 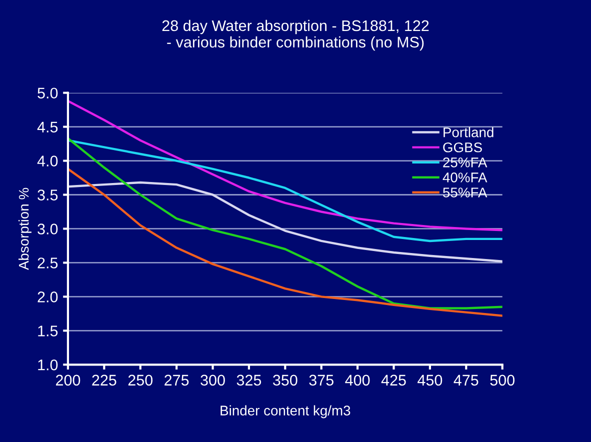 What do you see at coordinates (48, 229) in the screenshot?
I see `y-tick-label: 3.0` at bounding box center [48, 229].